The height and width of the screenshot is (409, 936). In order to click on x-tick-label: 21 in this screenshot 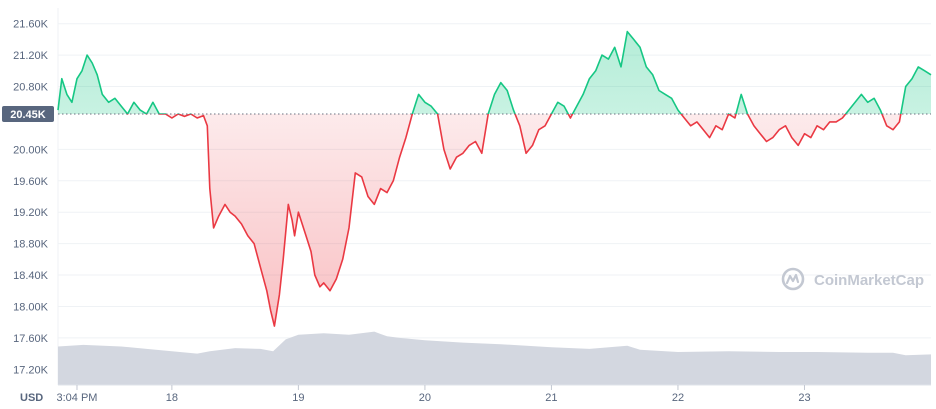, I will do `click(551, 398)`.